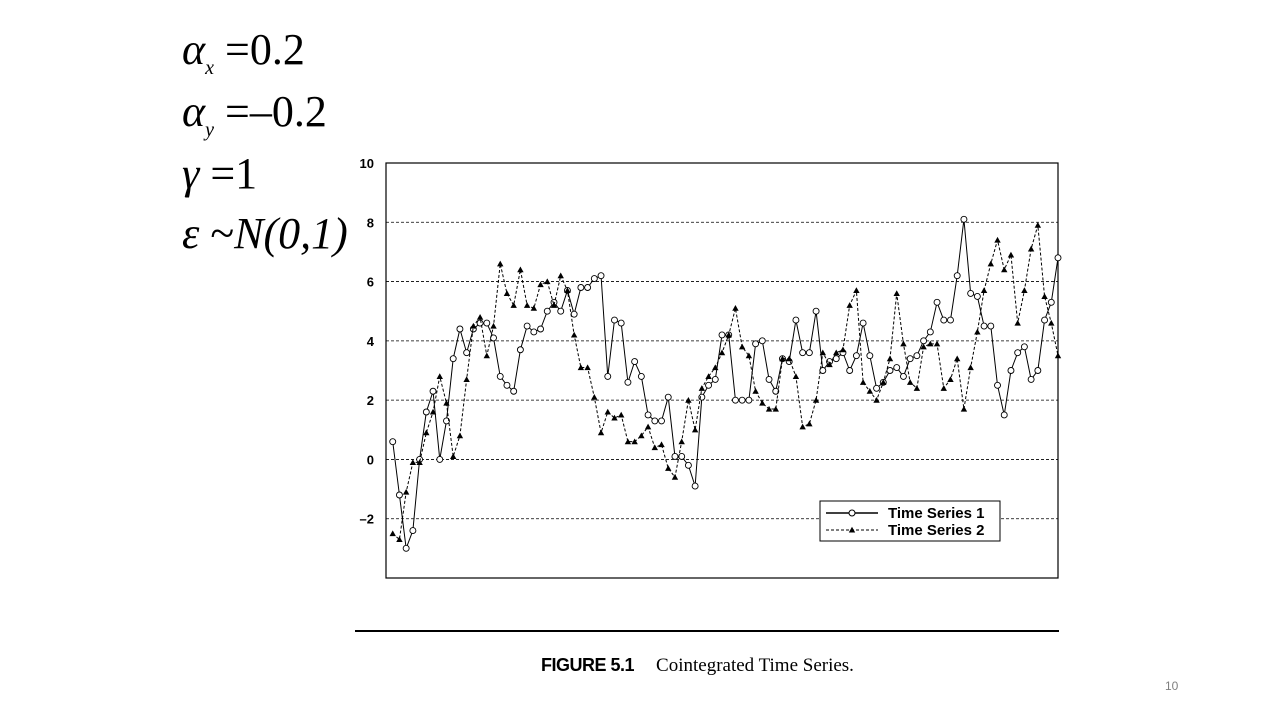 Image resolution: width=1280 pixels, height=720 pixels. Describe the element at coordinates (367, 519) in the screenshot. I see `y-tick-label: –2` at that location.